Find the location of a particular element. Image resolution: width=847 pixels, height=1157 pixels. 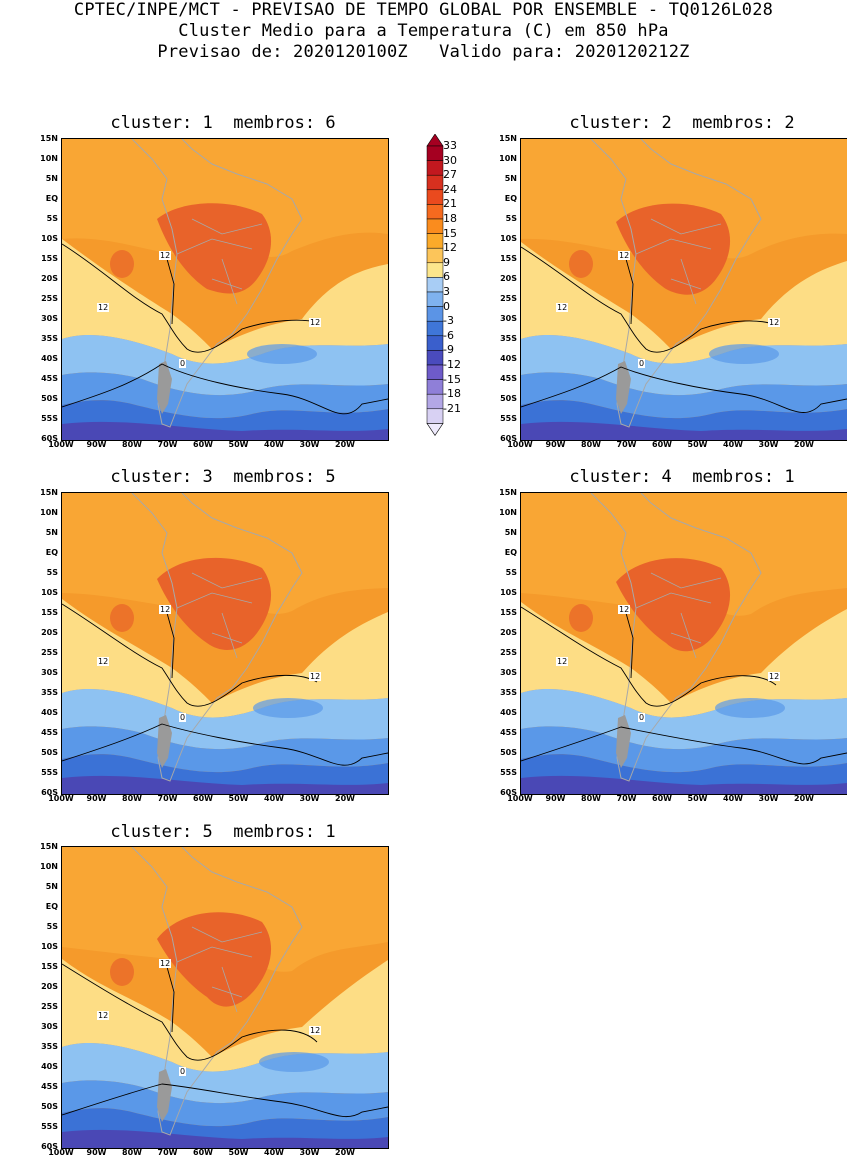

panel-5-title: cluster: 5 membros: 1 is located at coordinates (223, 832).